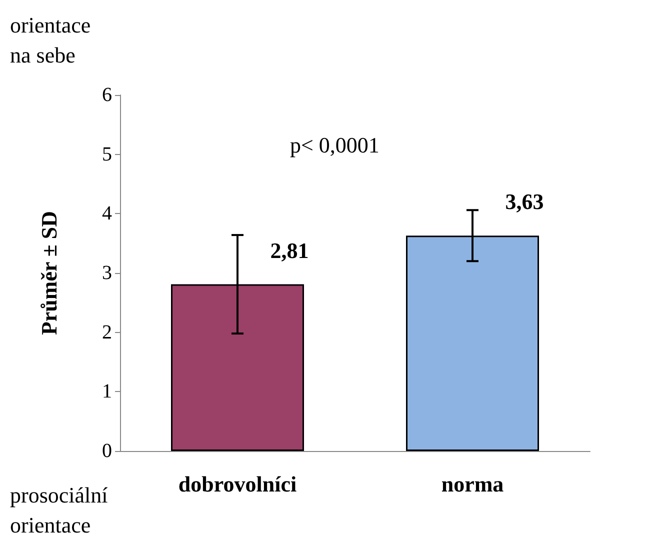  Describe the element at coordinates (524, 201) in the screenshot. I see `data-label: 3,63` at that location.